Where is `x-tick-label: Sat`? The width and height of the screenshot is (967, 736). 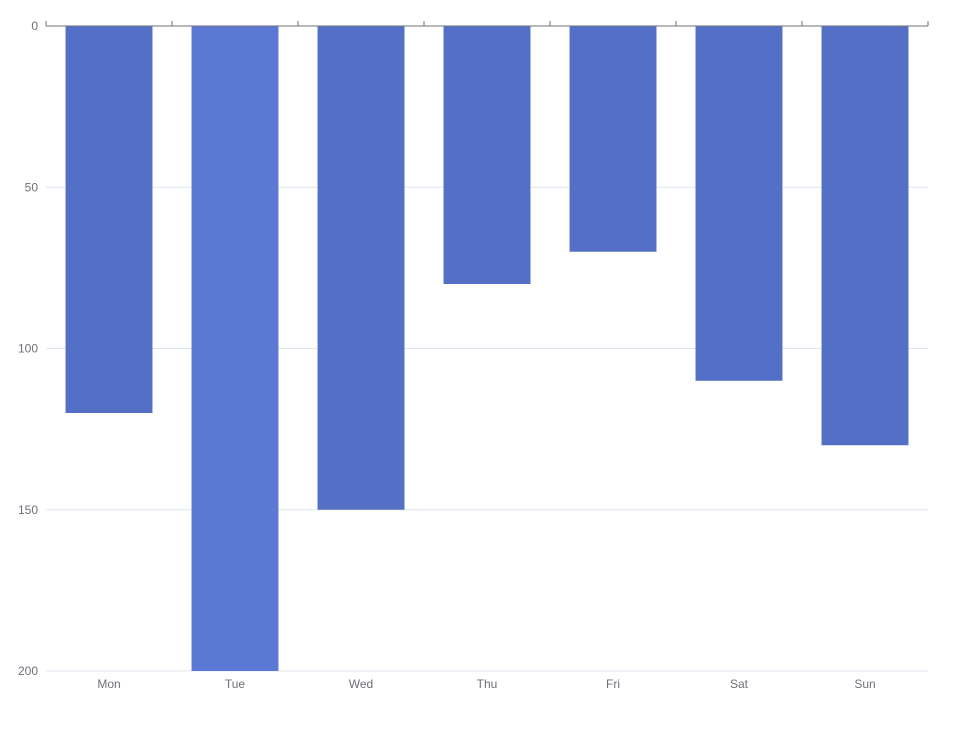 x-tick-label: Sat is located at coordinates (739, 684).